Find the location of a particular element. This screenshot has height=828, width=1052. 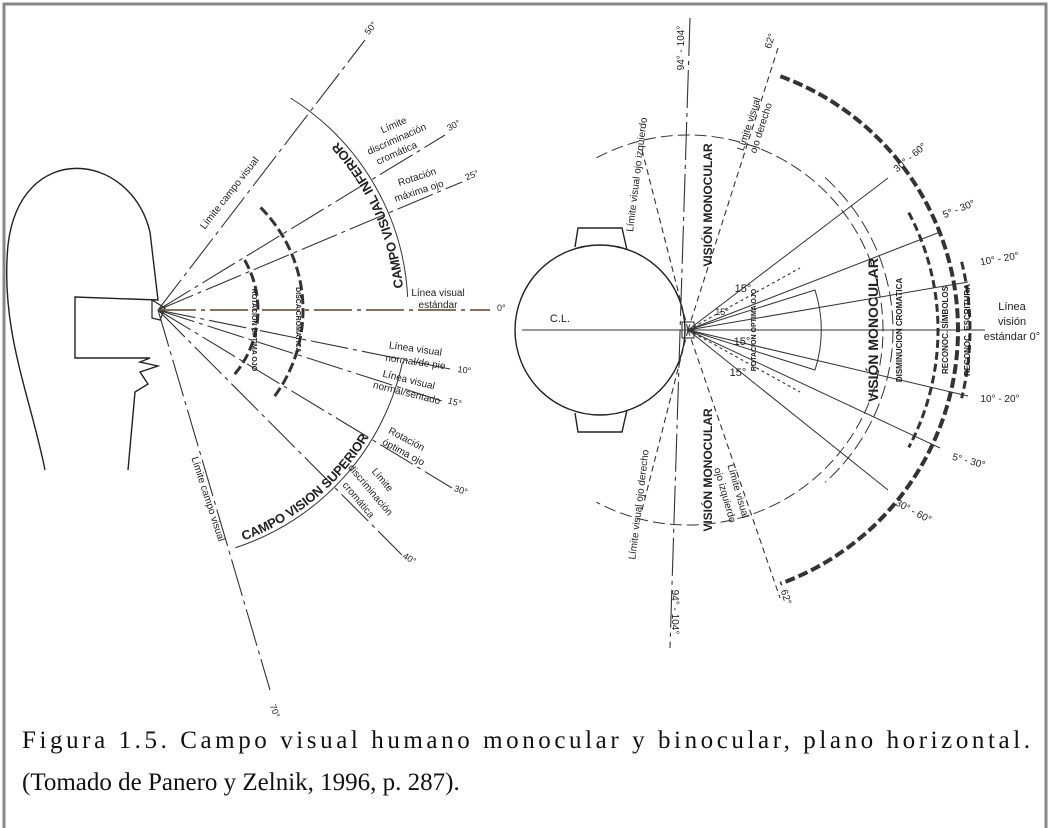

label: Límite visual ojo derecho is located at coordinates (639, 505).